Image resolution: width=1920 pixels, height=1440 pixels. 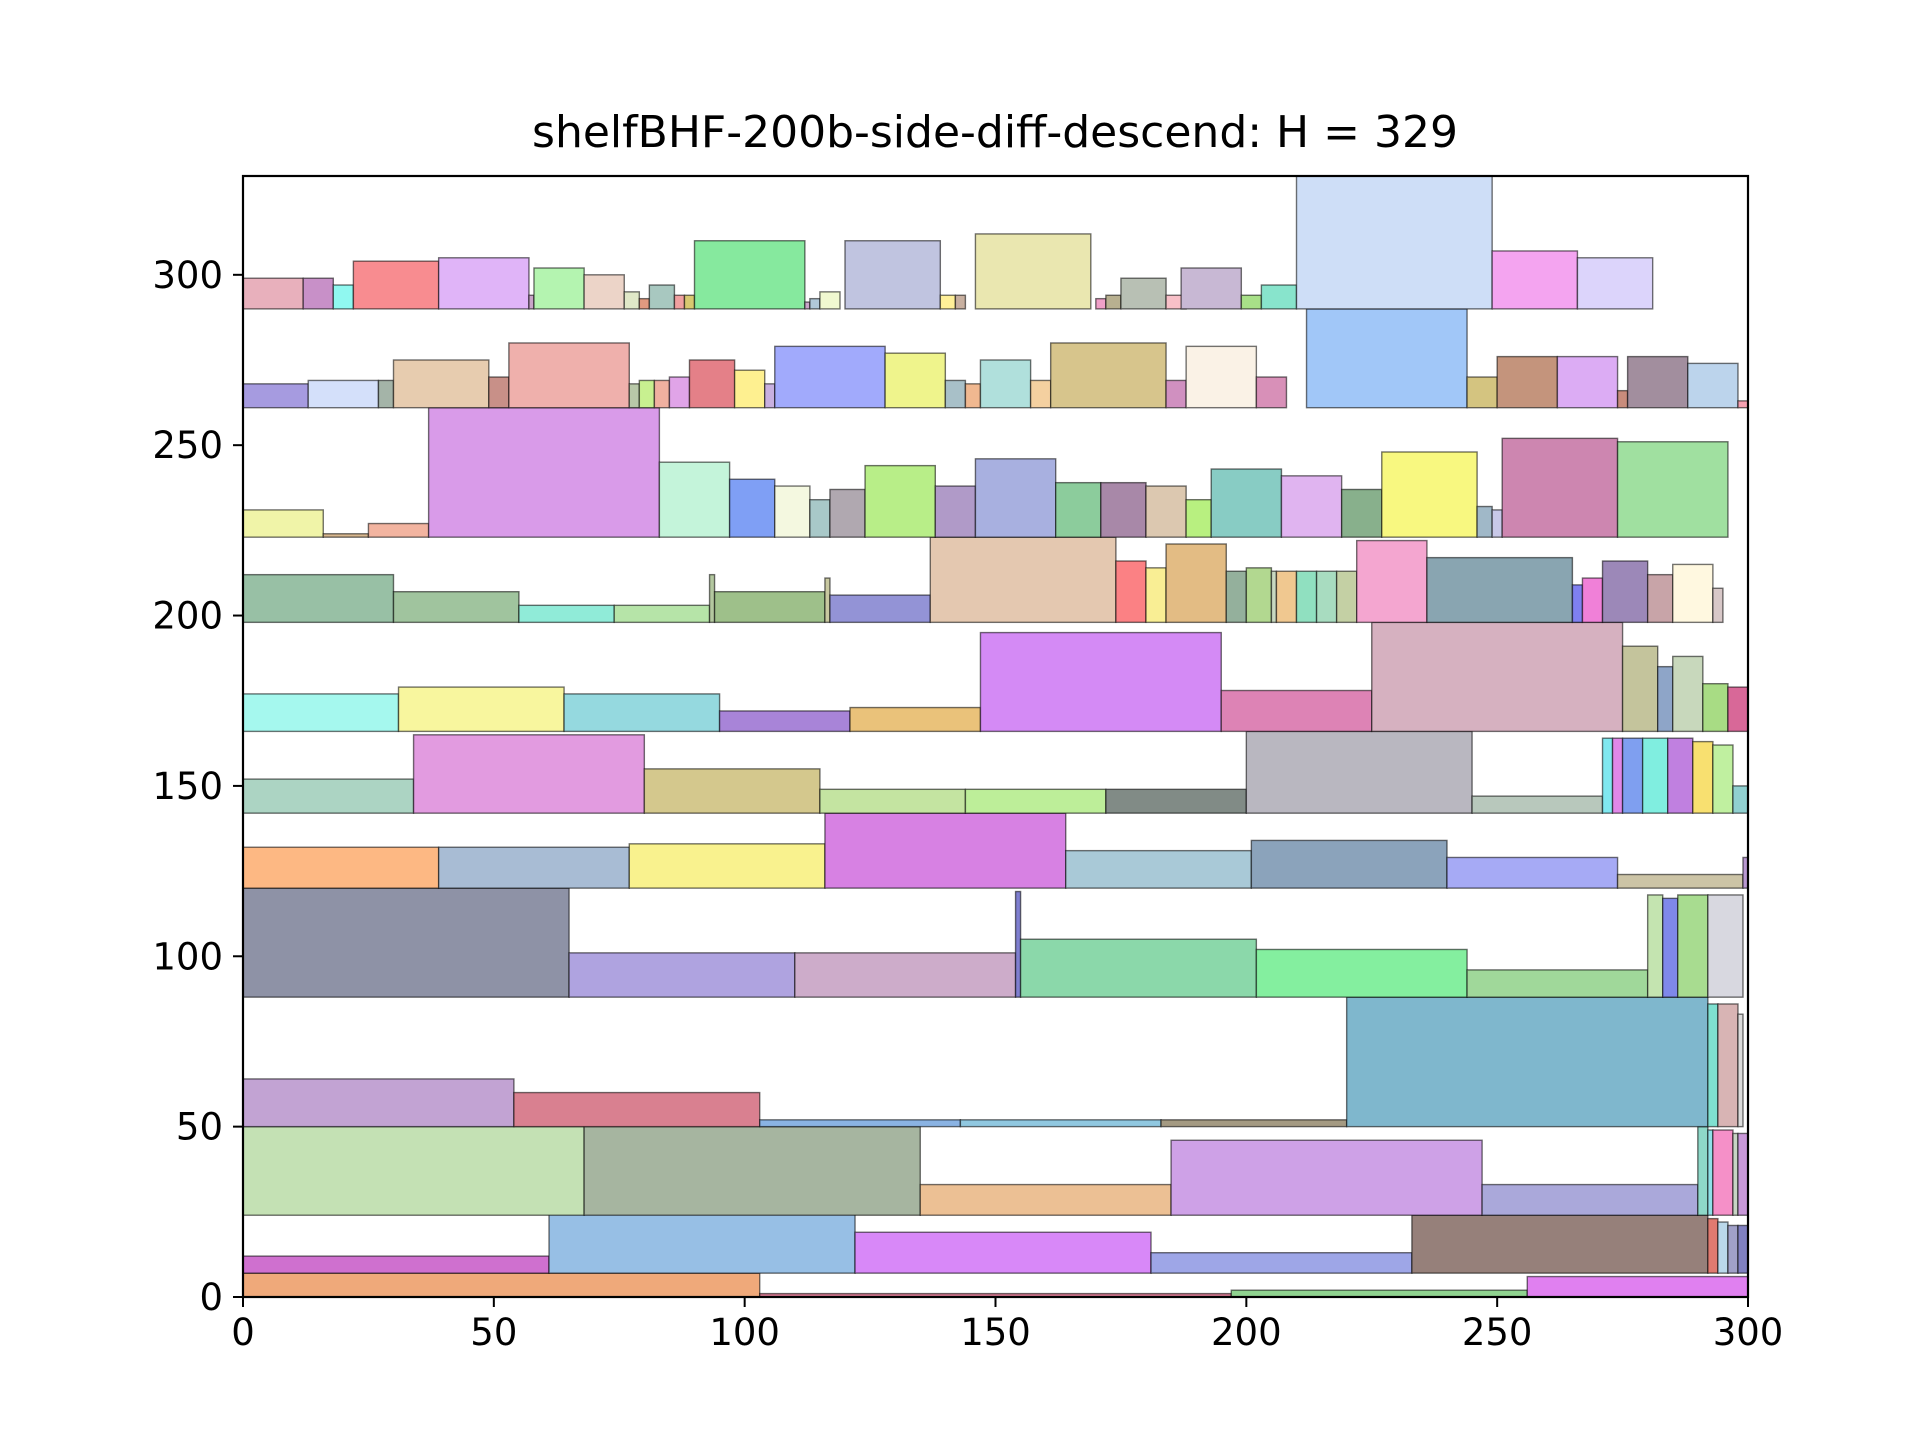 What do you see at coordinates (493, 1332) in the screenshot?
I see `x-tick-label-1: 50` at bounding box center [493, 1332].